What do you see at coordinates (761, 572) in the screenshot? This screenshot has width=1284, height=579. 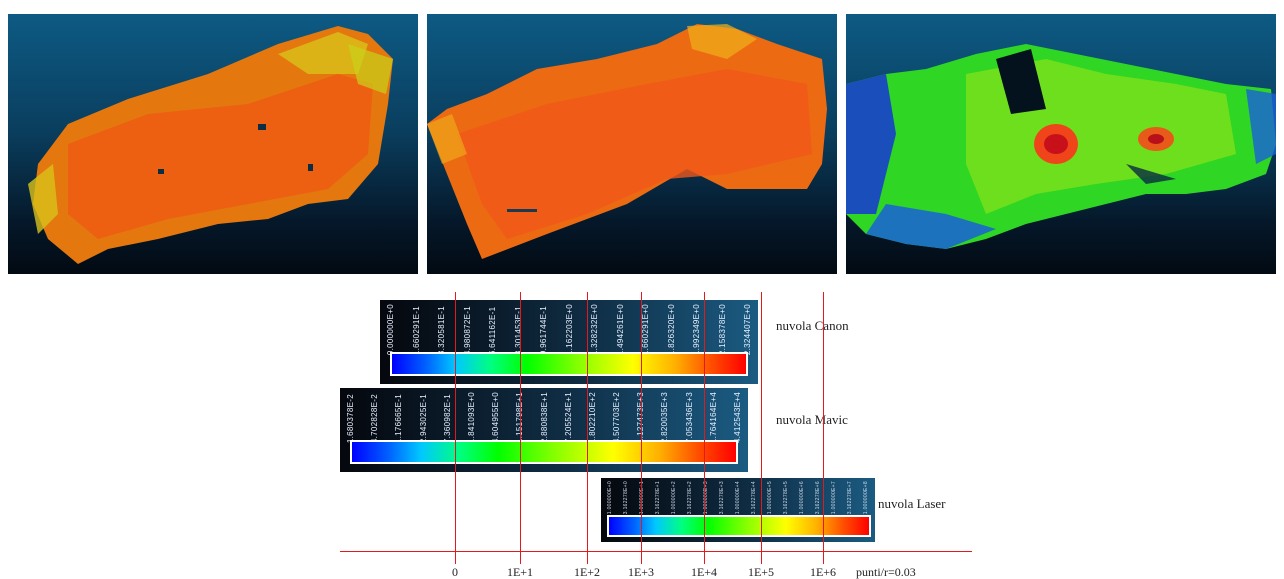 I see `axis-tick-label: 1E+5` at bounding box center [761, 572].